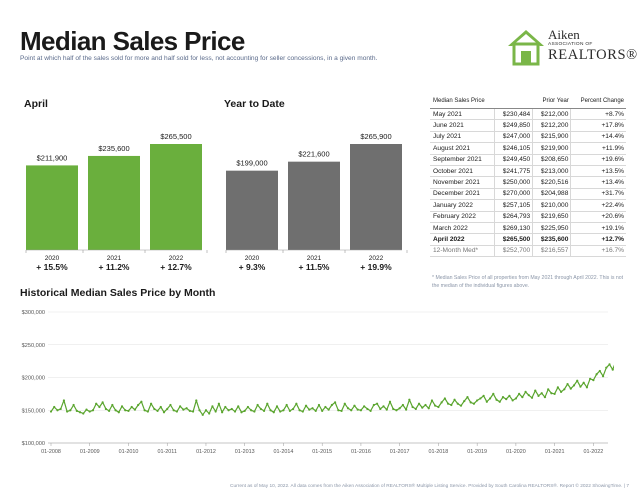 This screenshot has width=640, height=499. I want to click on y-tick-label: $150,000, so click(33, 411).